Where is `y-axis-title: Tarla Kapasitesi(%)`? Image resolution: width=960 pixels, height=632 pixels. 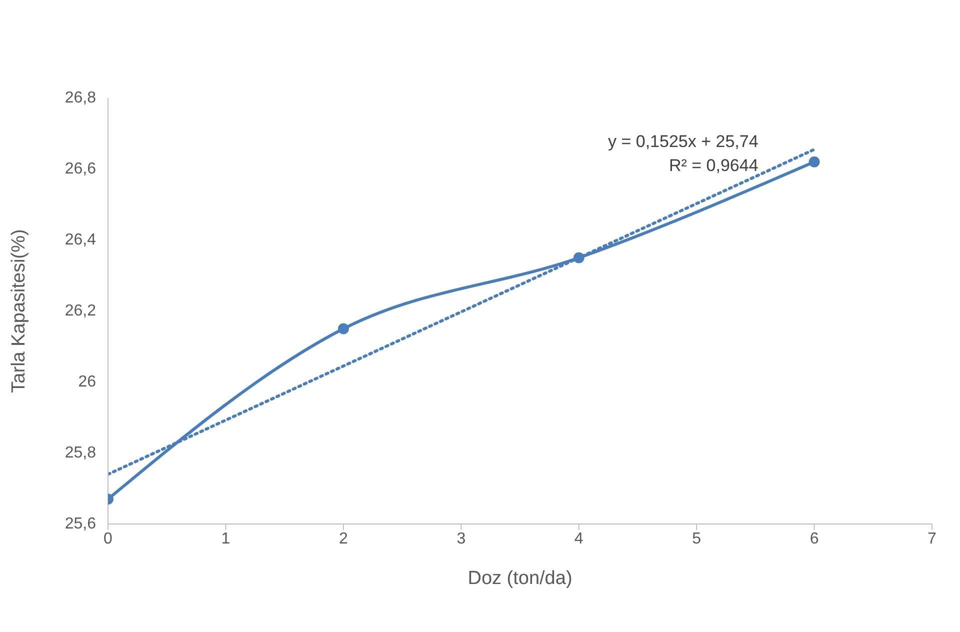
y-axis-title: Tarla Kapasitesi(%) is located at coordinates (19, 311).